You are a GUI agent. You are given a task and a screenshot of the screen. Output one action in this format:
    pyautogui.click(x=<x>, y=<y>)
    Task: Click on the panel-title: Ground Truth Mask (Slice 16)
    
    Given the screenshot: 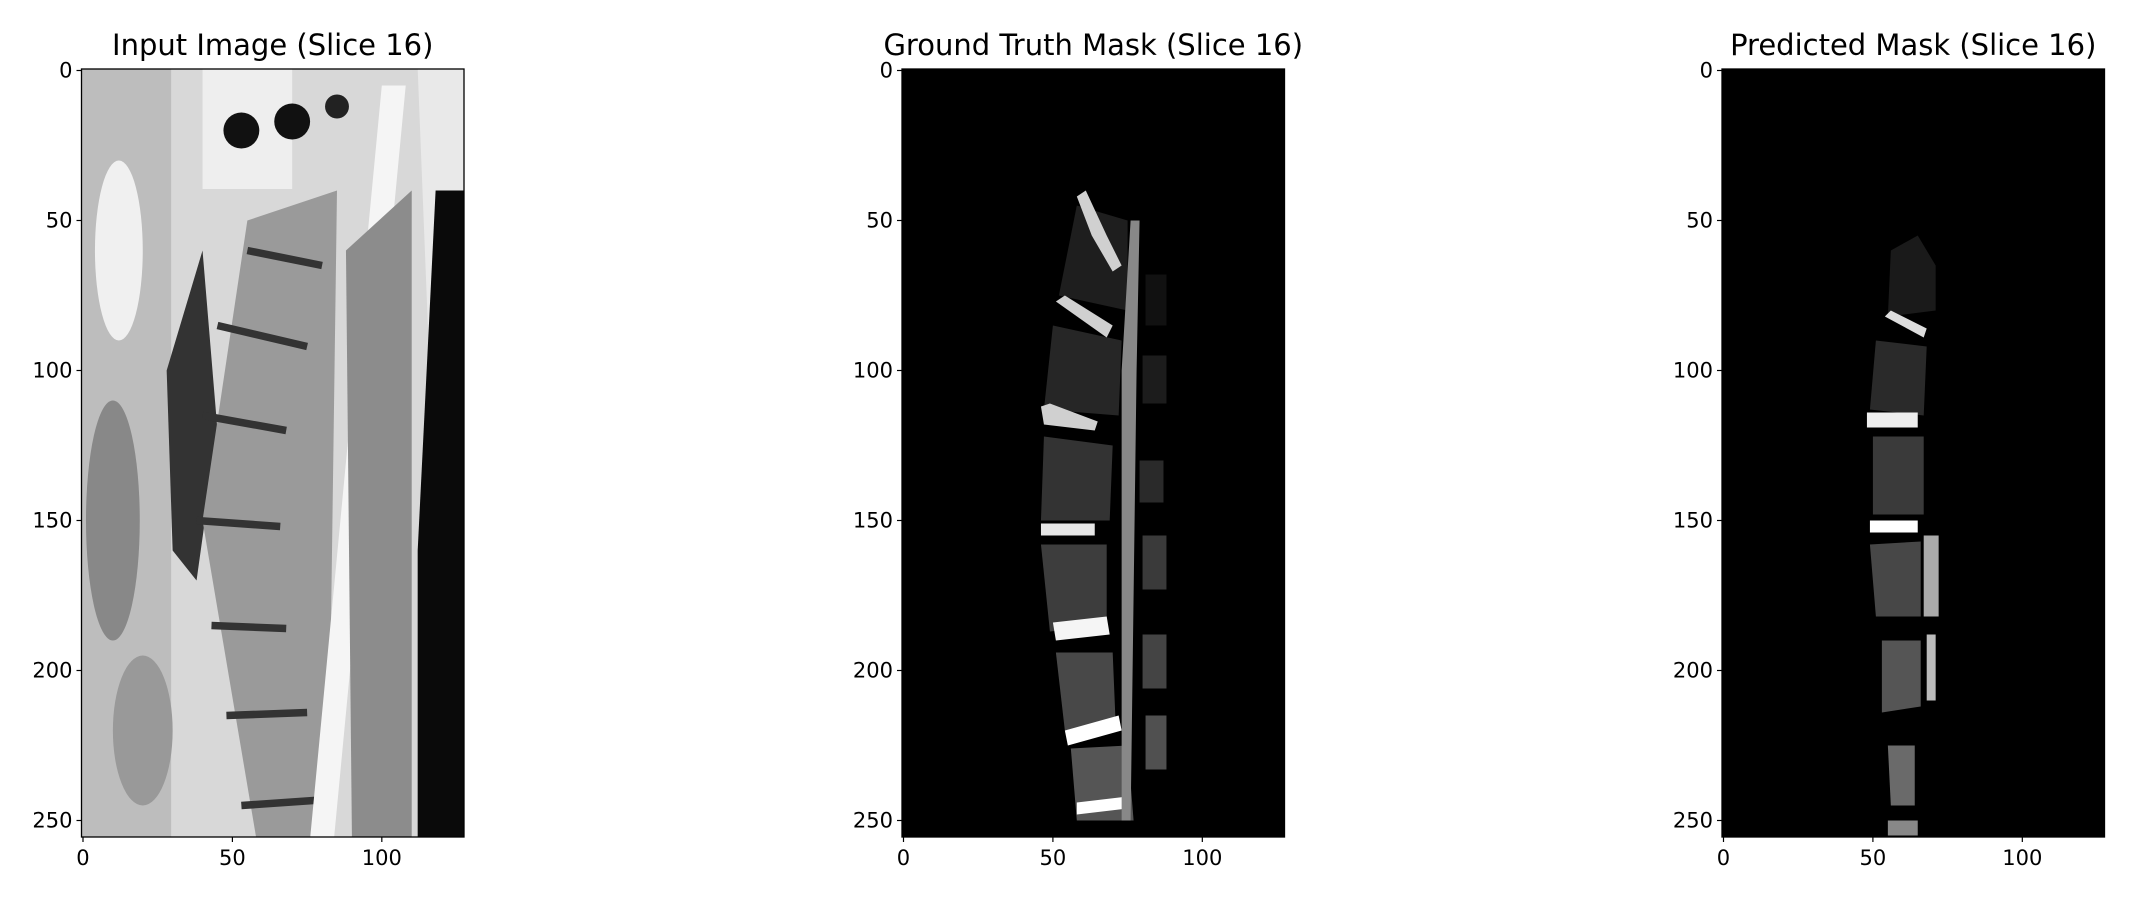 What is the action you would take?
    pyautogui.click(x=1093, y=45)
    